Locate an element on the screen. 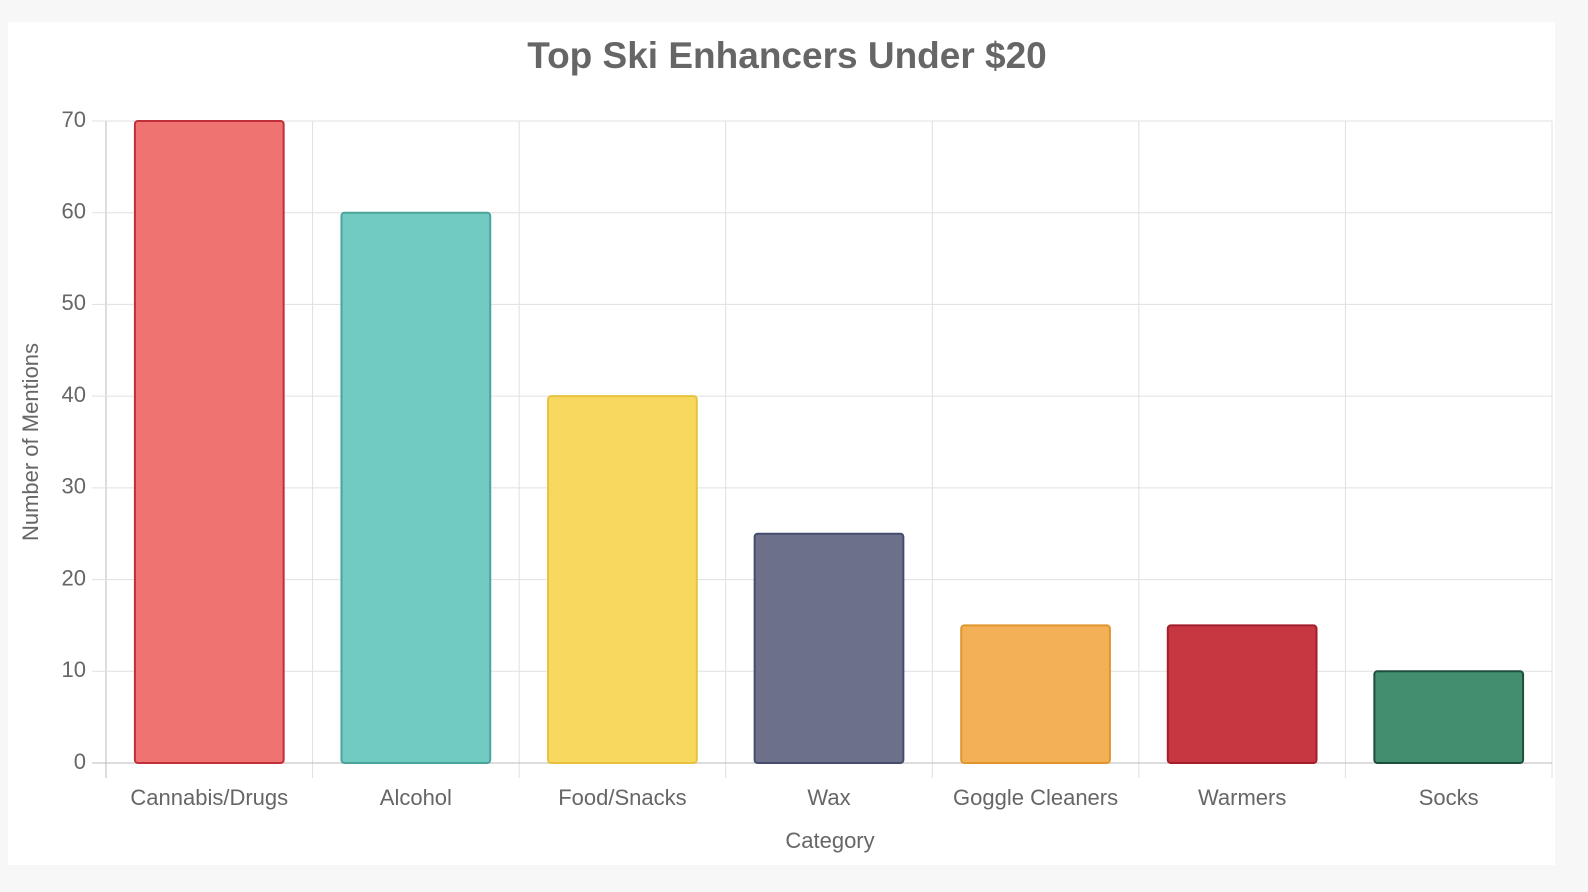  y-tick-label: 30 is located at coordinates (74, 486).